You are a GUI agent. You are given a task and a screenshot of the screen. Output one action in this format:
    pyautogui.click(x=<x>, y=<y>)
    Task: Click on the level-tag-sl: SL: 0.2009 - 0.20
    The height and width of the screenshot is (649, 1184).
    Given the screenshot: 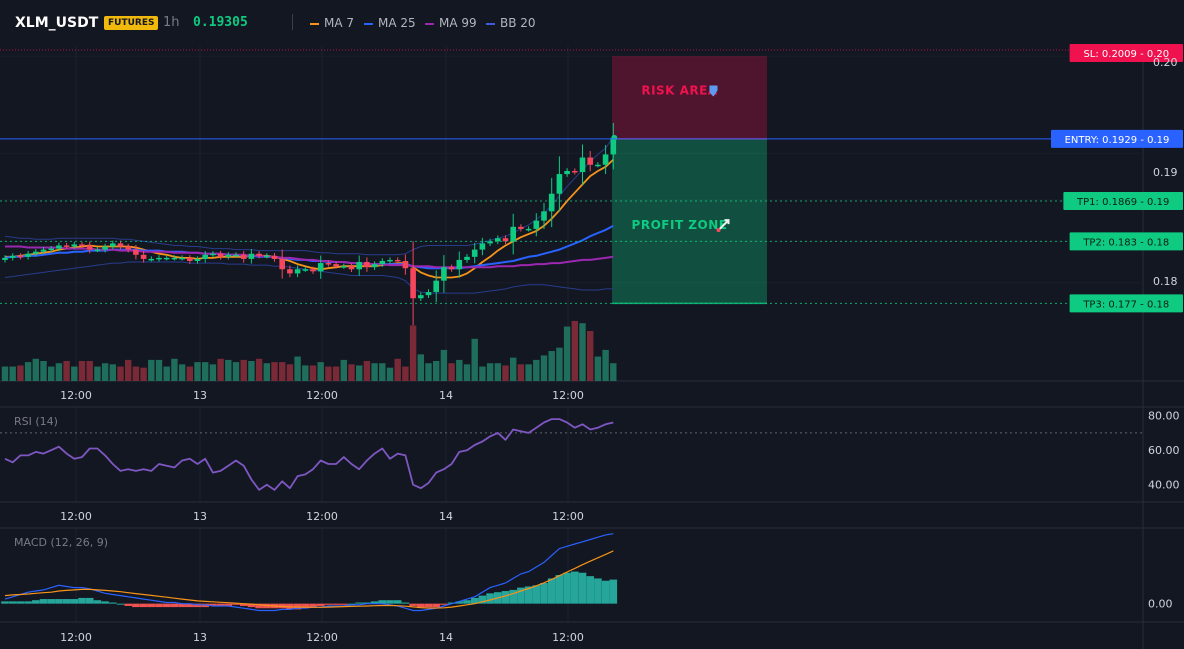 What is the action you would take?
    pyautogui.click(x=1126, y=53)
    